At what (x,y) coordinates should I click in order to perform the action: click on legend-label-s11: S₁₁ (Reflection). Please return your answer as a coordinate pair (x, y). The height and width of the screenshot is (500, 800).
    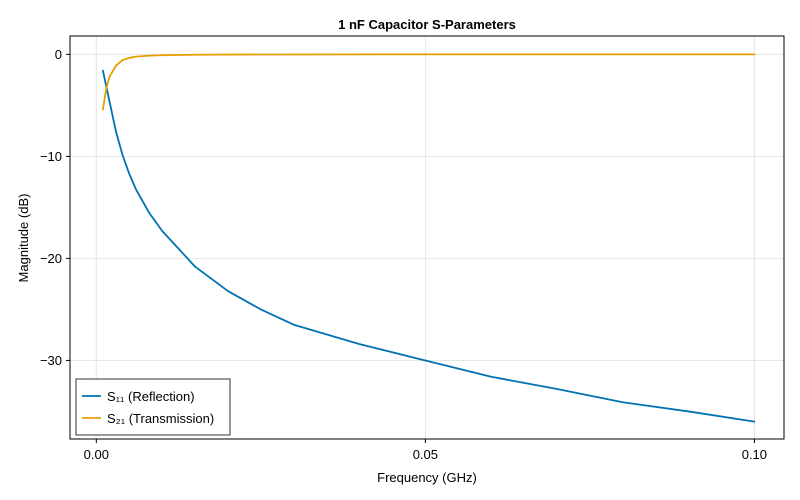
    Looking at the image, I should click on (151, 396).